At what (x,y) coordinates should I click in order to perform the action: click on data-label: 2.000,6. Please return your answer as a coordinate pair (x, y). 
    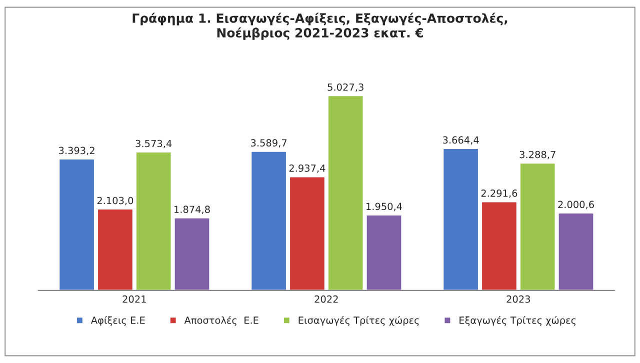
    Looking at the image, I should click on (576, 205).